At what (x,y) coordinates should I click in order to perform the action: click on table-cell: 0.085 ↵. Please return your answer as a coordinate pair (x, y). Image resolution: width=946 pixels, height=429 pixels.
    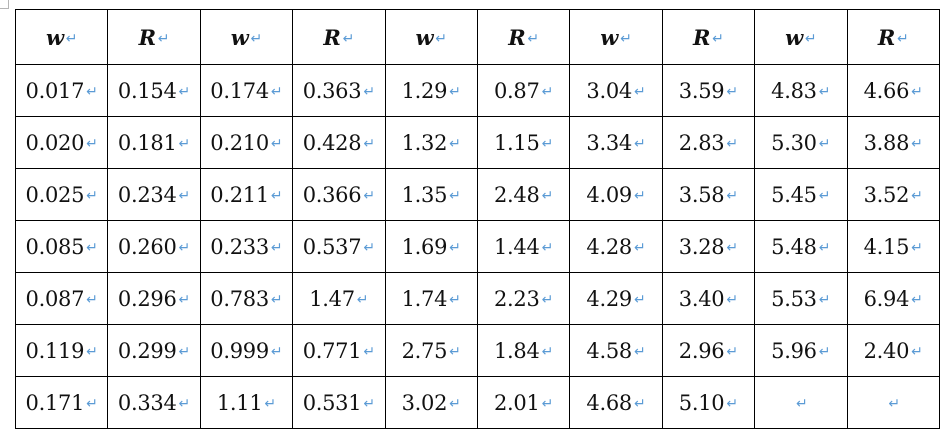
    Looking at the image, I should click on (61, 246).